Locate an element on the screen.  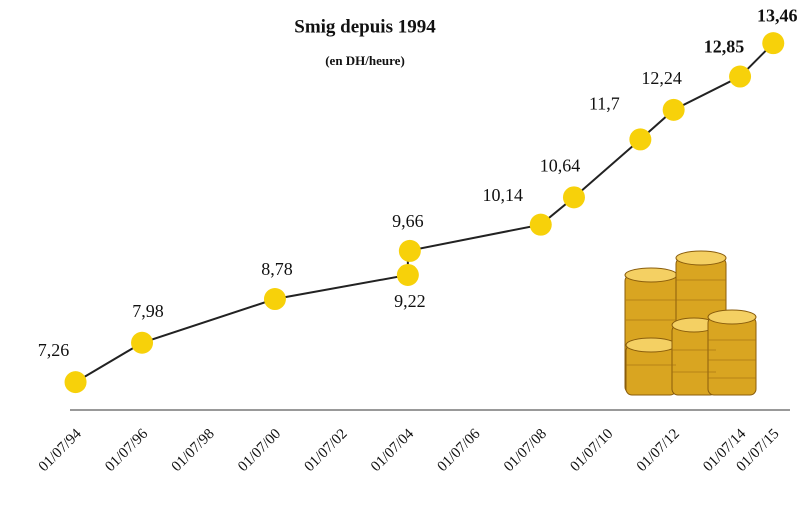
data-label: 7,98 is located at coordinates (148, 311).